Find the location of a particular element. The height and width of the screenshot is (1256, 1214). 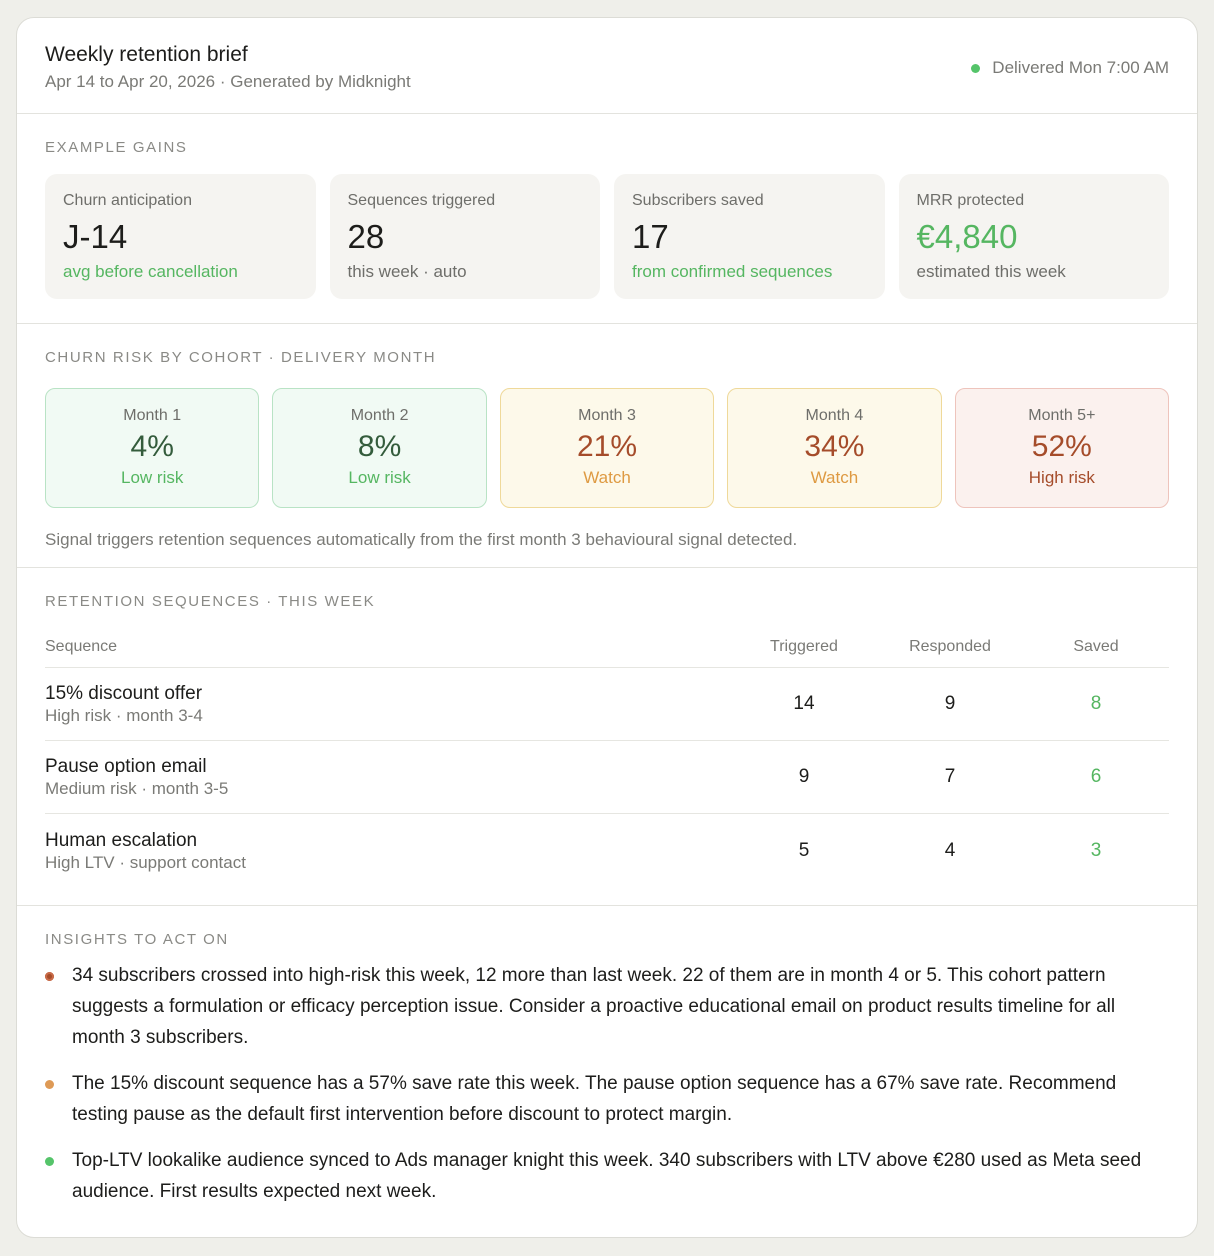

cohort-box-month-4: Month 4 34% Watch is located at coordinates (834, 448).